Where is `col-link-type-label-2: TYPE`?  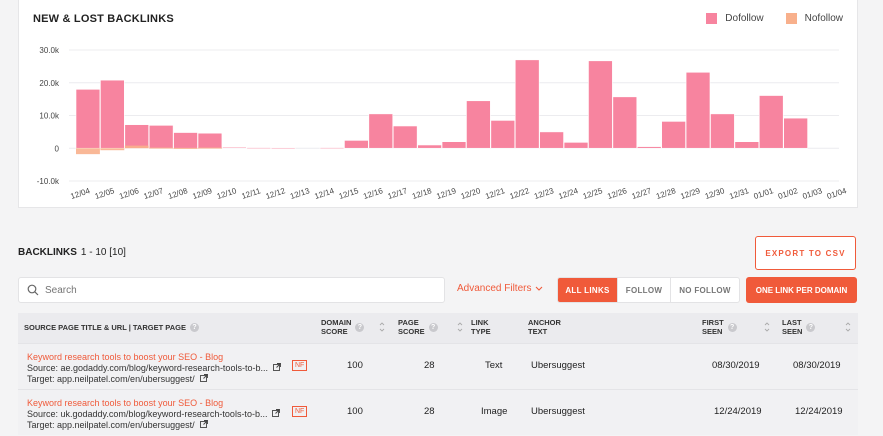 col-link-type-label-2: TYPE is located at coordinates (481, 331).